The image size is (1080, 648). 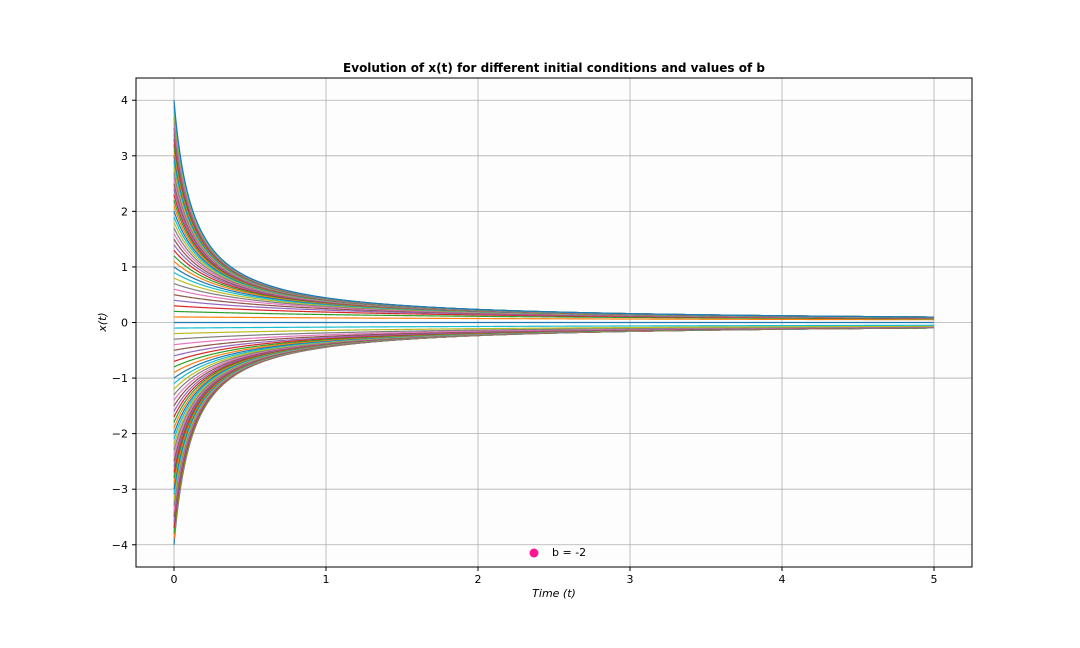 I want to click on legend-label: b = -2, so click(x=569, y=552).